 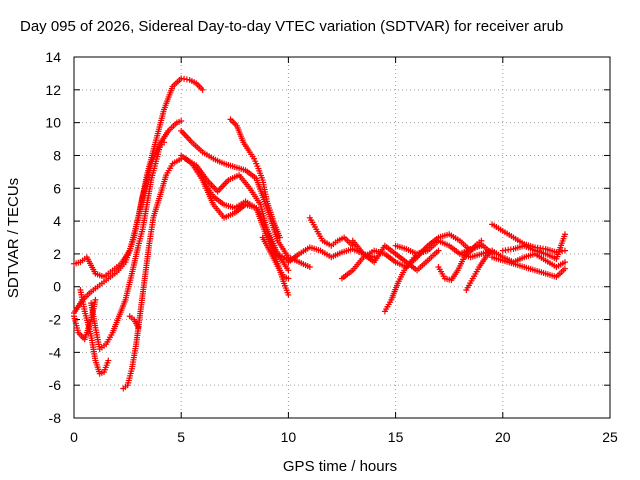 What do you see at coordinates (53, 57) in the screenshot?
I see `y-tick-label: 14` at bounding box center [53, 57].